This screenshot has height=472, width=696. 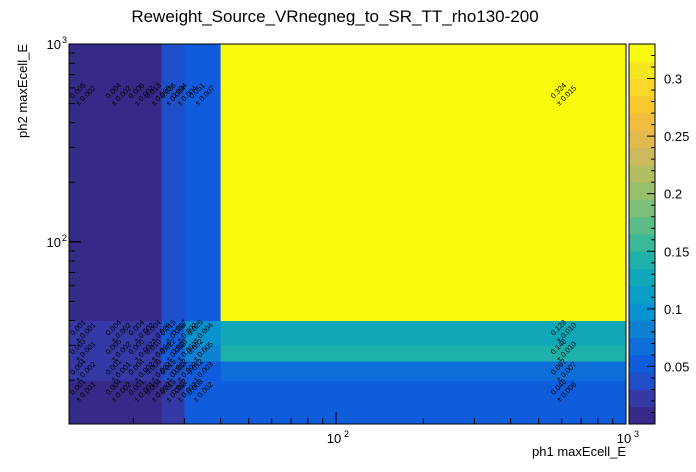 I want to click on x-axis-label: ph1 maxEcell_E, so click(x=579, y=451).